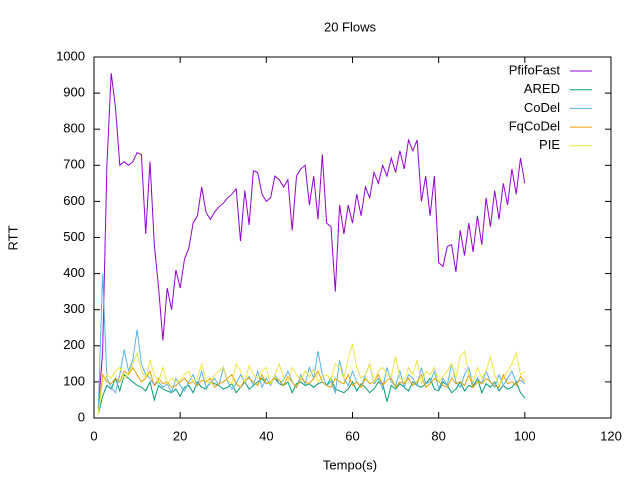 This screenshot has width=640, height=480. Describe the element at coordinates (74, 344) in the screenshot. I see `y-tick-label: 200` at that location.